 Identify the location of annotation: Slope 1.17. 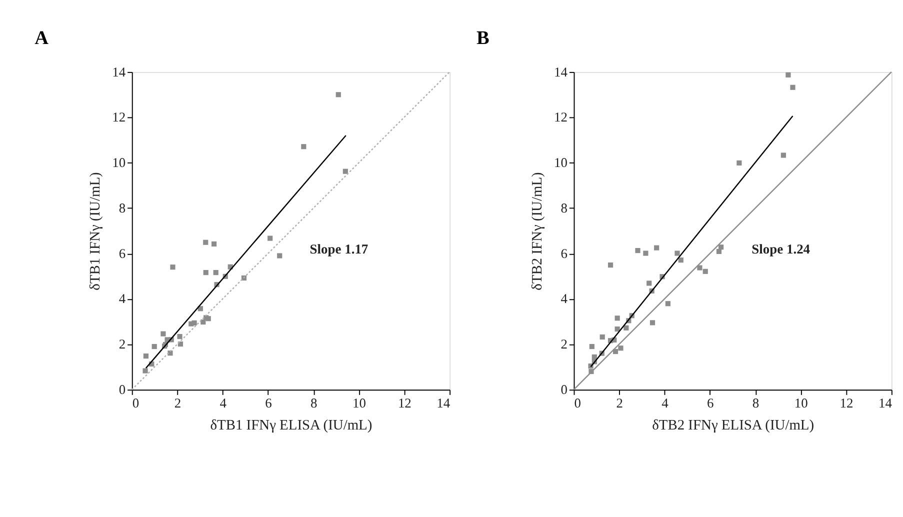
(339, 249).